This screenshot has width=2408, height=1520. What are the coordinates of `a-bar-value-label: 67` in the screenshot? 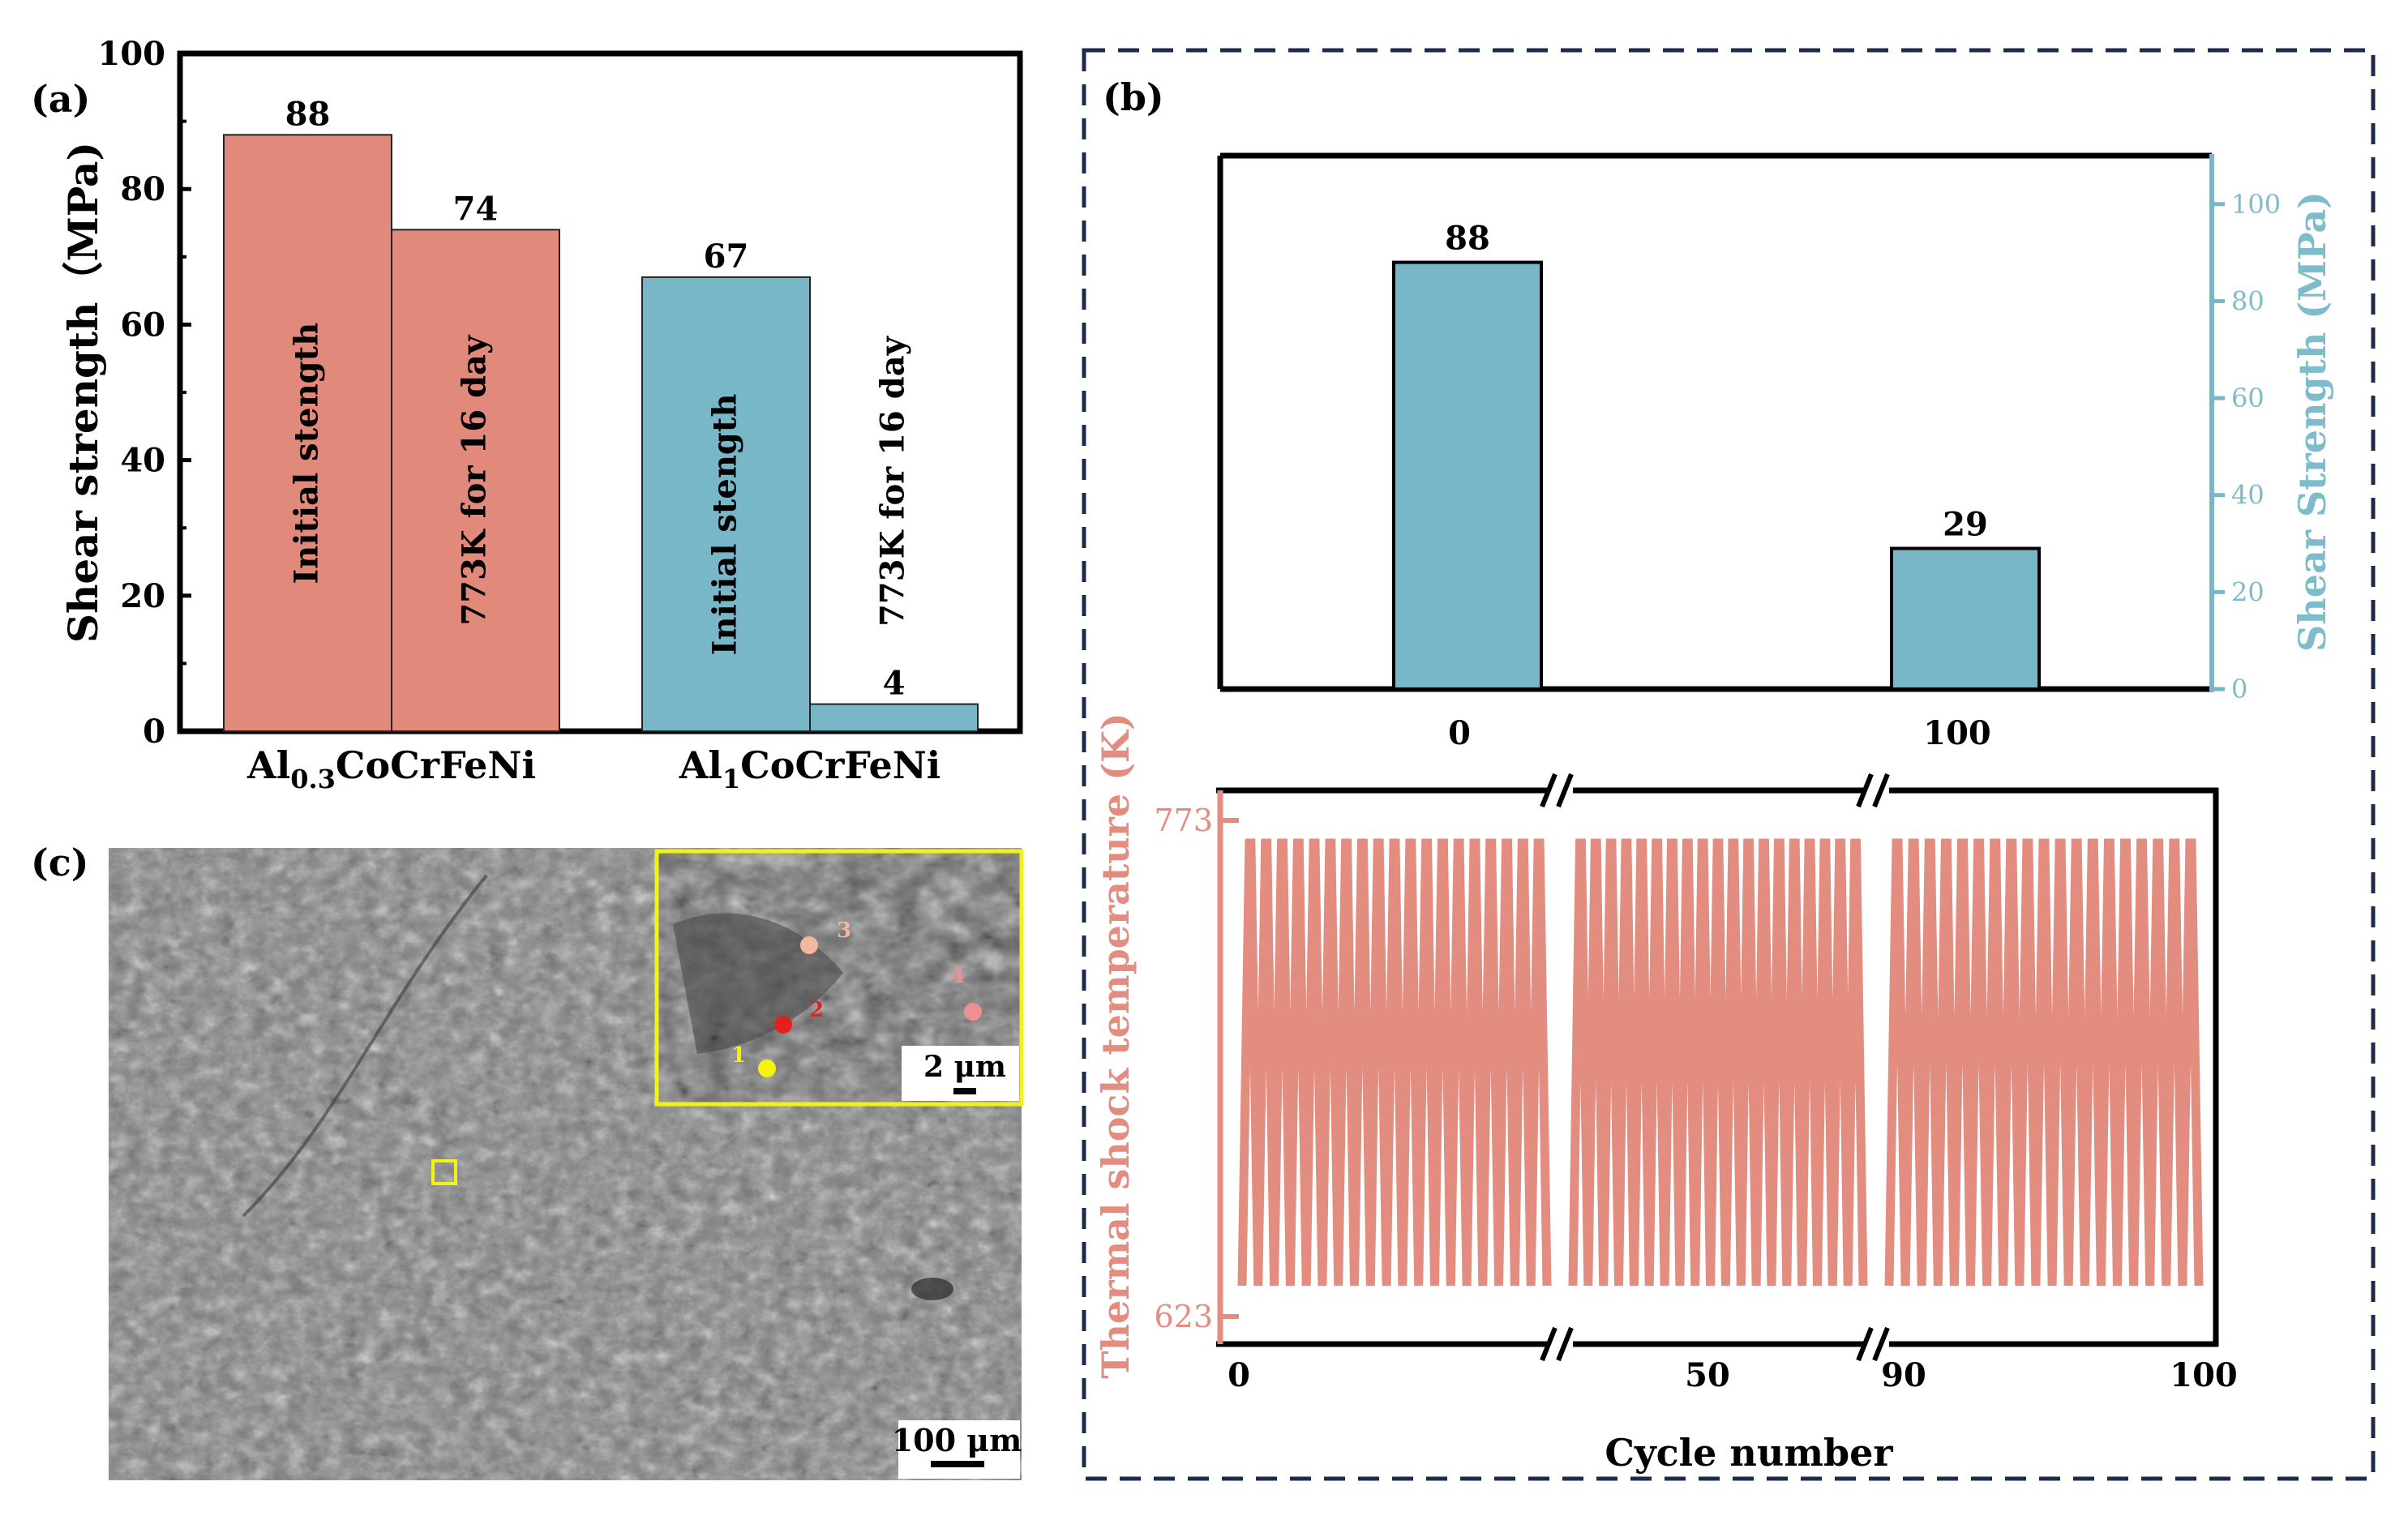 It's located at (726, 257).